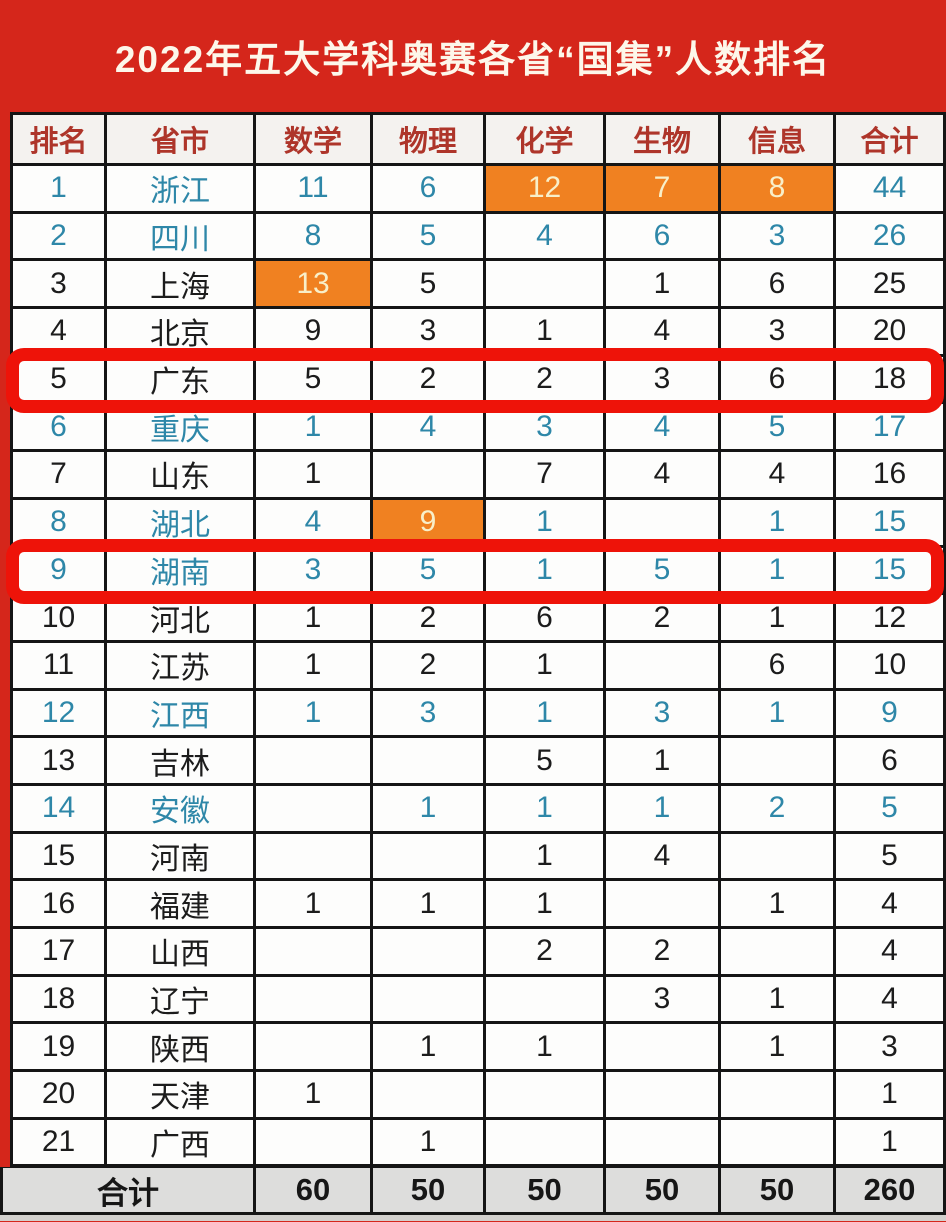 The height and width of the screenshot is (1222, 946). I want to click on table-row: 12 江西 1 3 1 3 1 9, so click(478, 714).